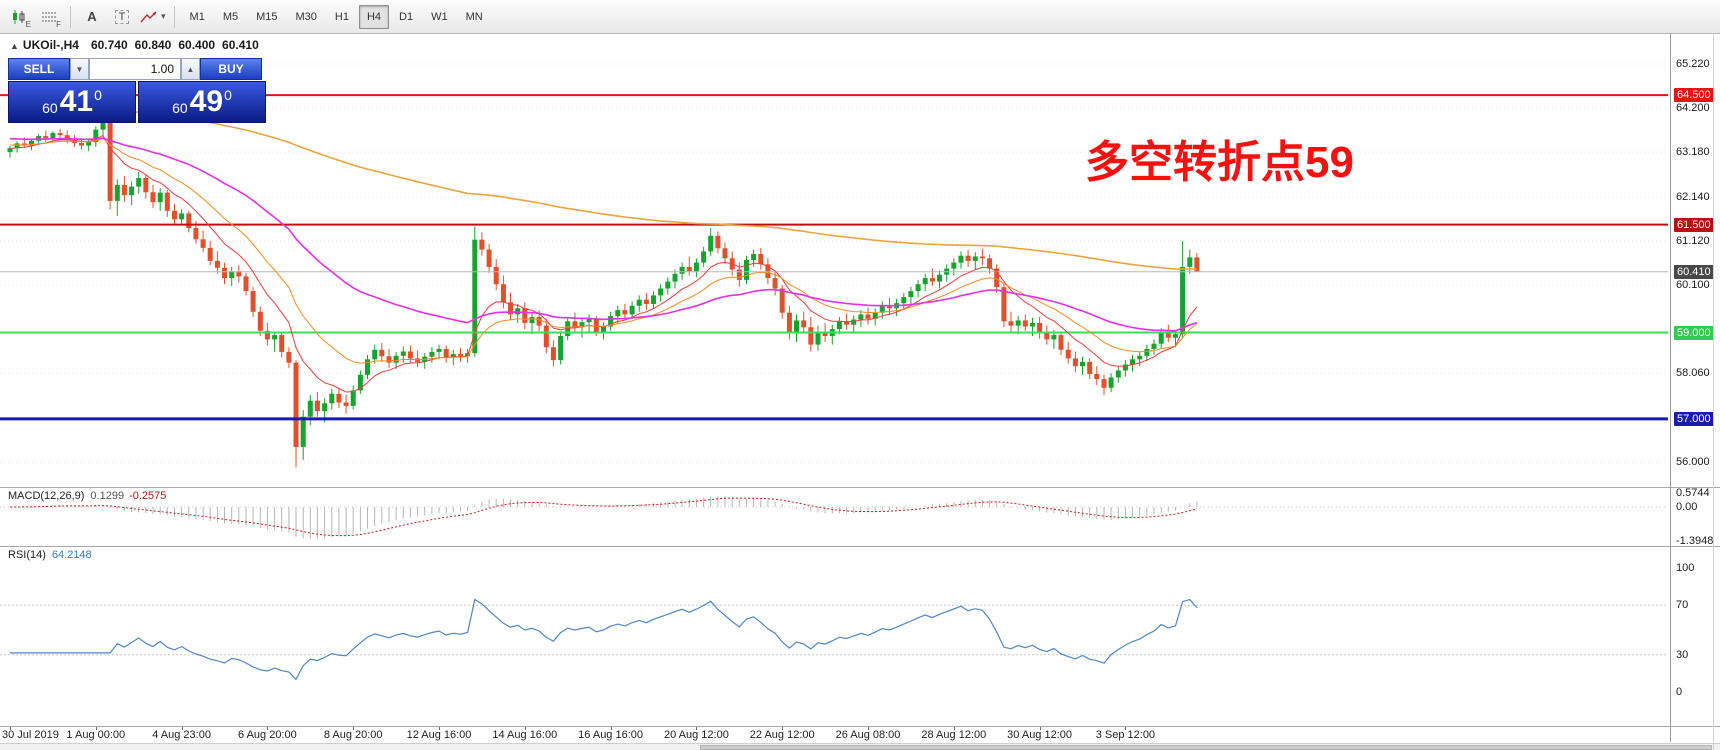 The image size is (1720, 750). What do you see at coordinates (240, 45) in the screenshot?
I see `ohlc-close: 60.410` at bounding box center [240, 45].